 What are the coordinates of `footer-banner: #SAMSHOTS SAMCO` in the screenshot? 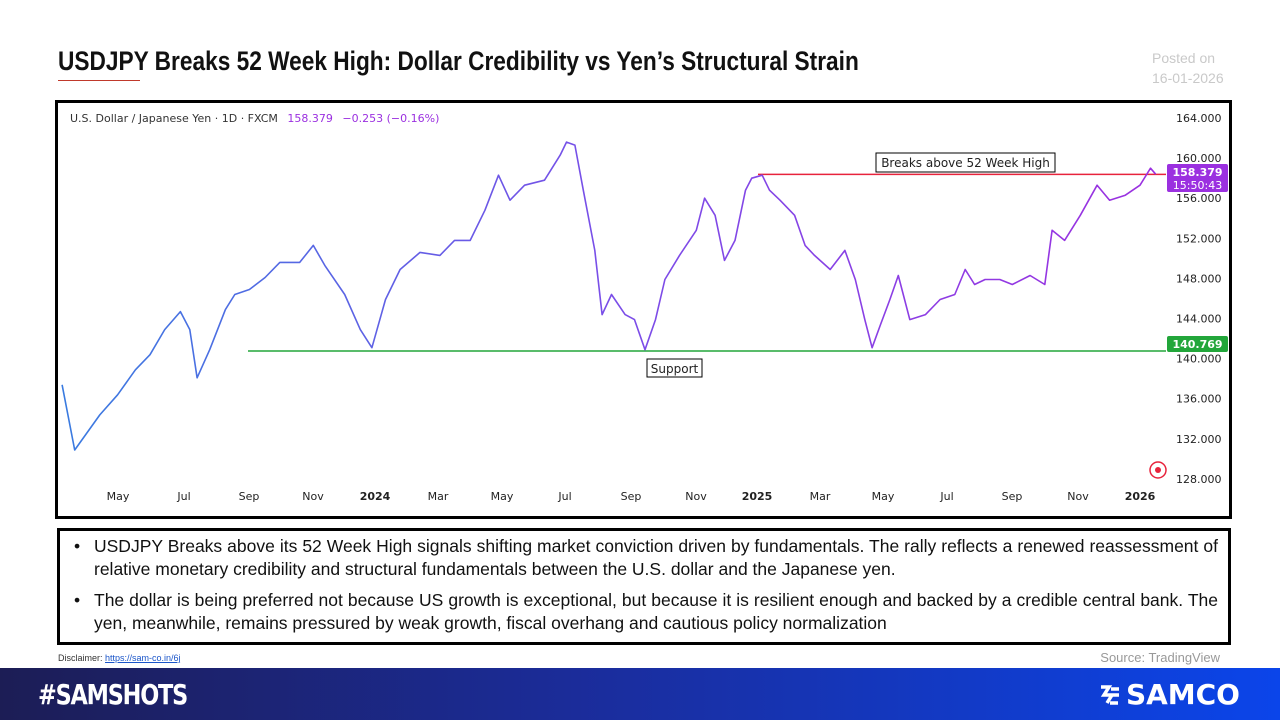 It's located at (640, 694).